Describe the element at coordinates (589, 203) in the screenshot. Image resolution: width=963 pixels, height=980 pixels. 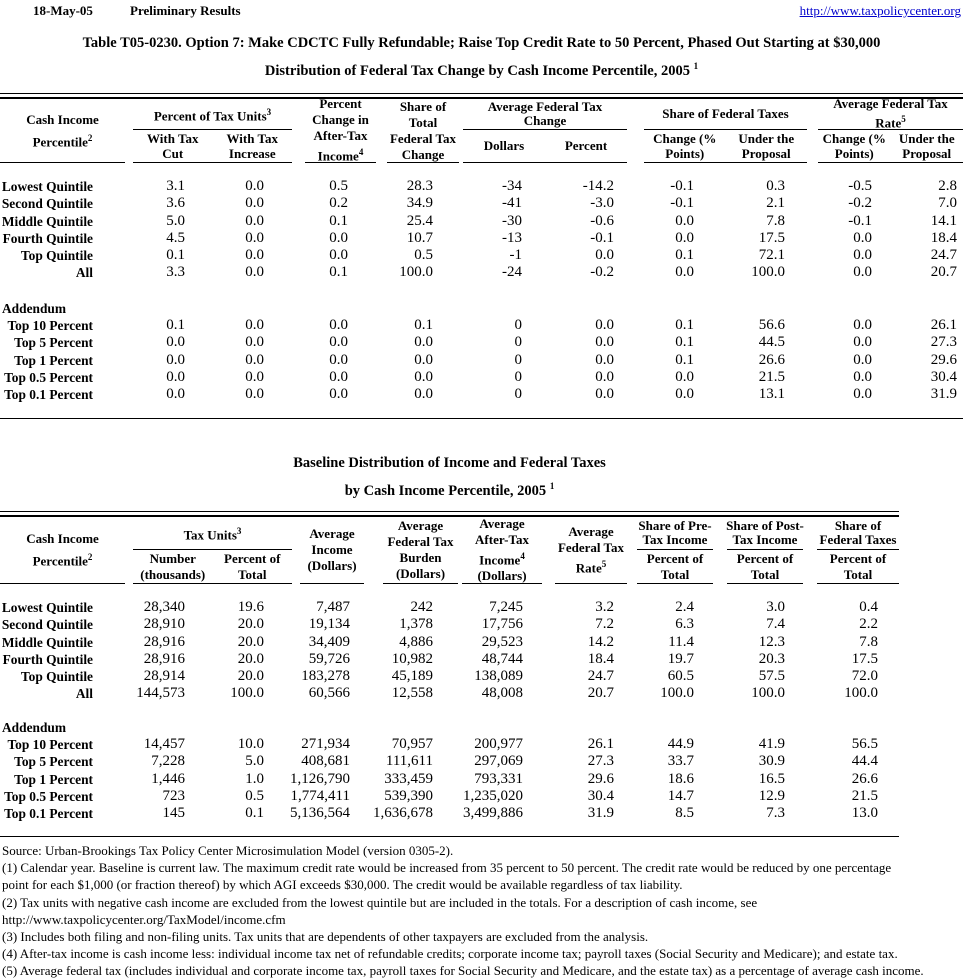
I see `value-cell: -3.0` at that location.